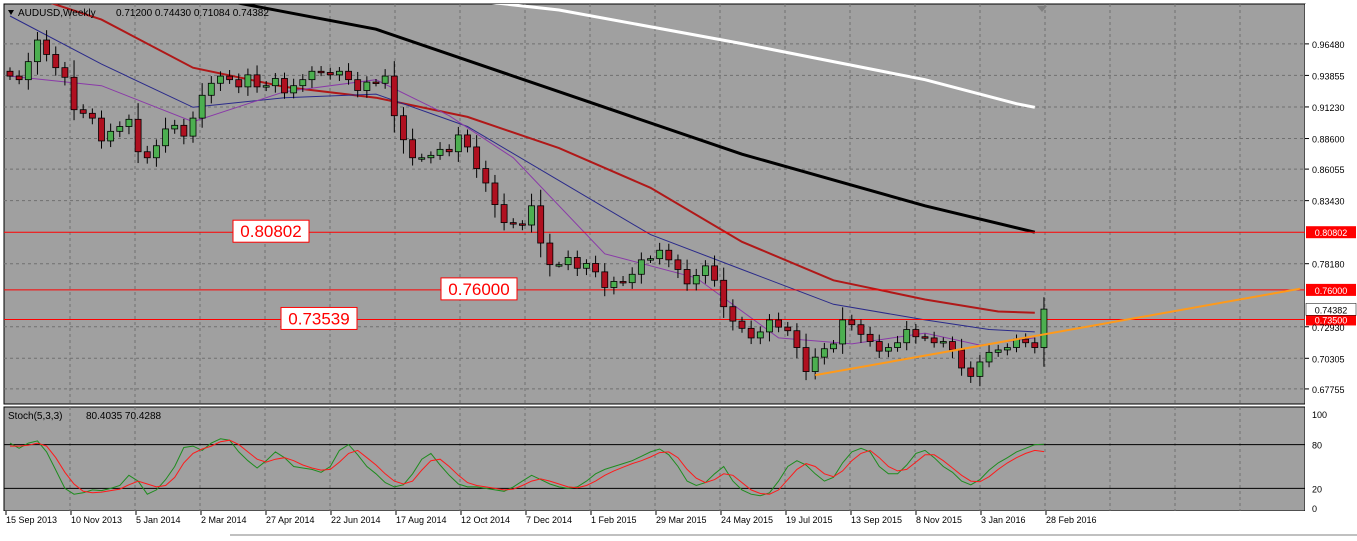 Image resolution: width=1357 pixels, height=541 pixels. What do you see at coordinates (549, 520) in the screenshot?
I see `time-tick-label: 7 Dec 2014` at bounding box center [549, 520].